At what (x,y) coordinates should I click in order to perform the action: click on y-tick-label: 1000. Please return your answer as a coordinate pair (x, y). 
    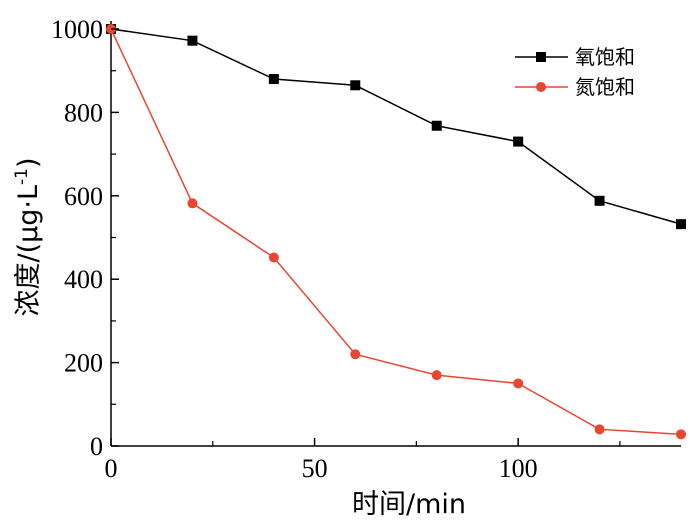
    Looking at the image, I should click on (77, 29).